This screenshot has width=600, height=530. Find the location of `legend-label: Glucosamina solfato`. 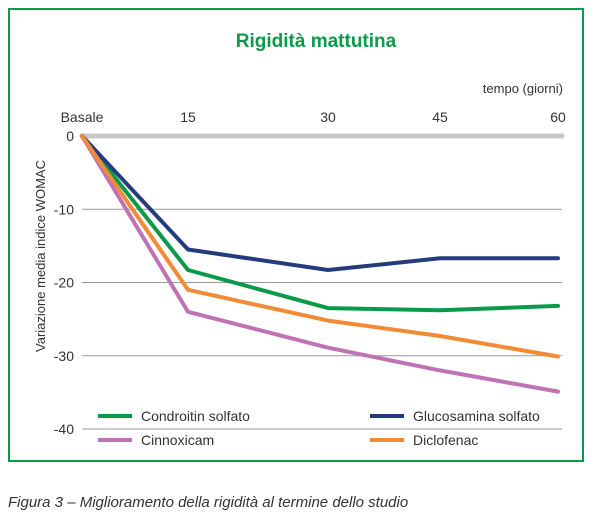

legend-label: Glucosamina solfato is located at coordinates (476, 416).